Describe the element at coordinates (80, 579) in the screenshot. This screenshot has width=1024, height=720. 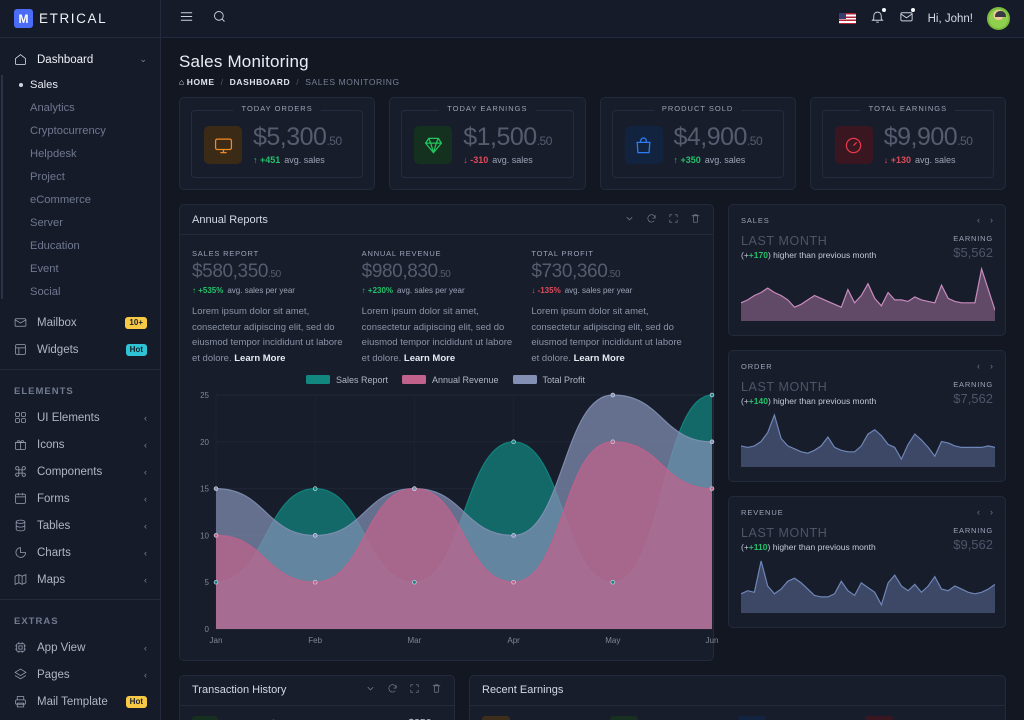
I see `sidebar-item-maps: Maps ‹` at that location.